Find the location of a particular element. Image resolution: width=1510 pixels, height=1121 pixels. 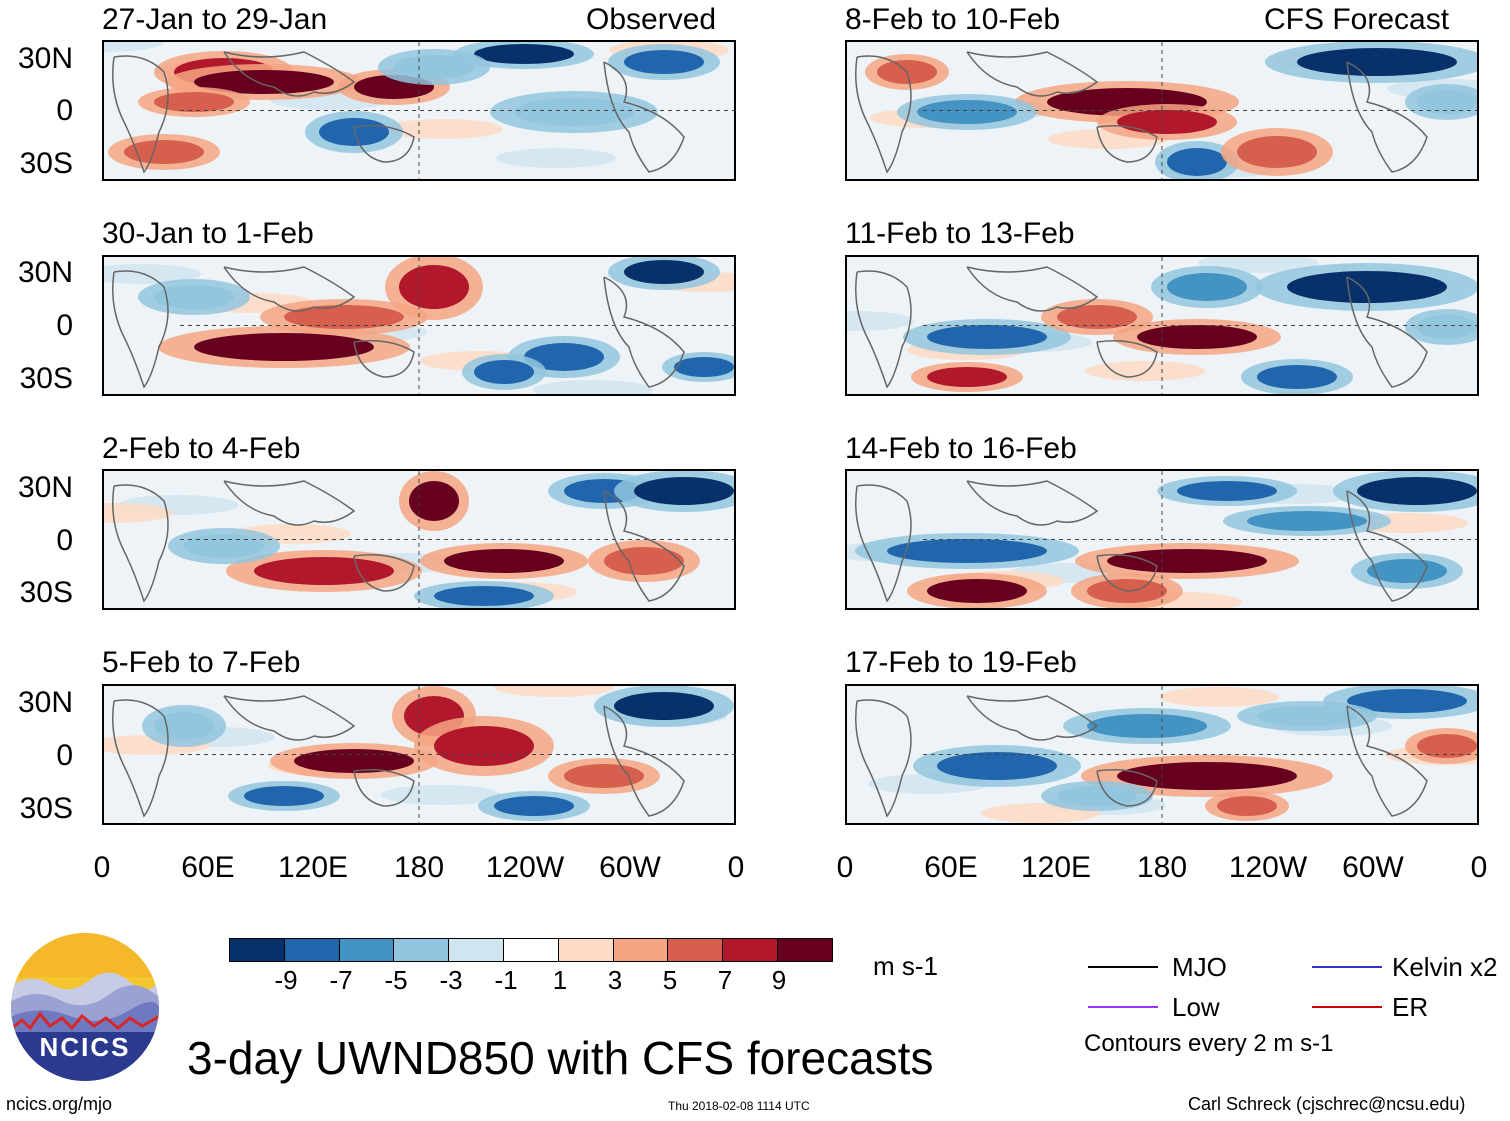

panel-title-fc-3: 14-Feb to 16-Feb is located at coordinates (961, 448).